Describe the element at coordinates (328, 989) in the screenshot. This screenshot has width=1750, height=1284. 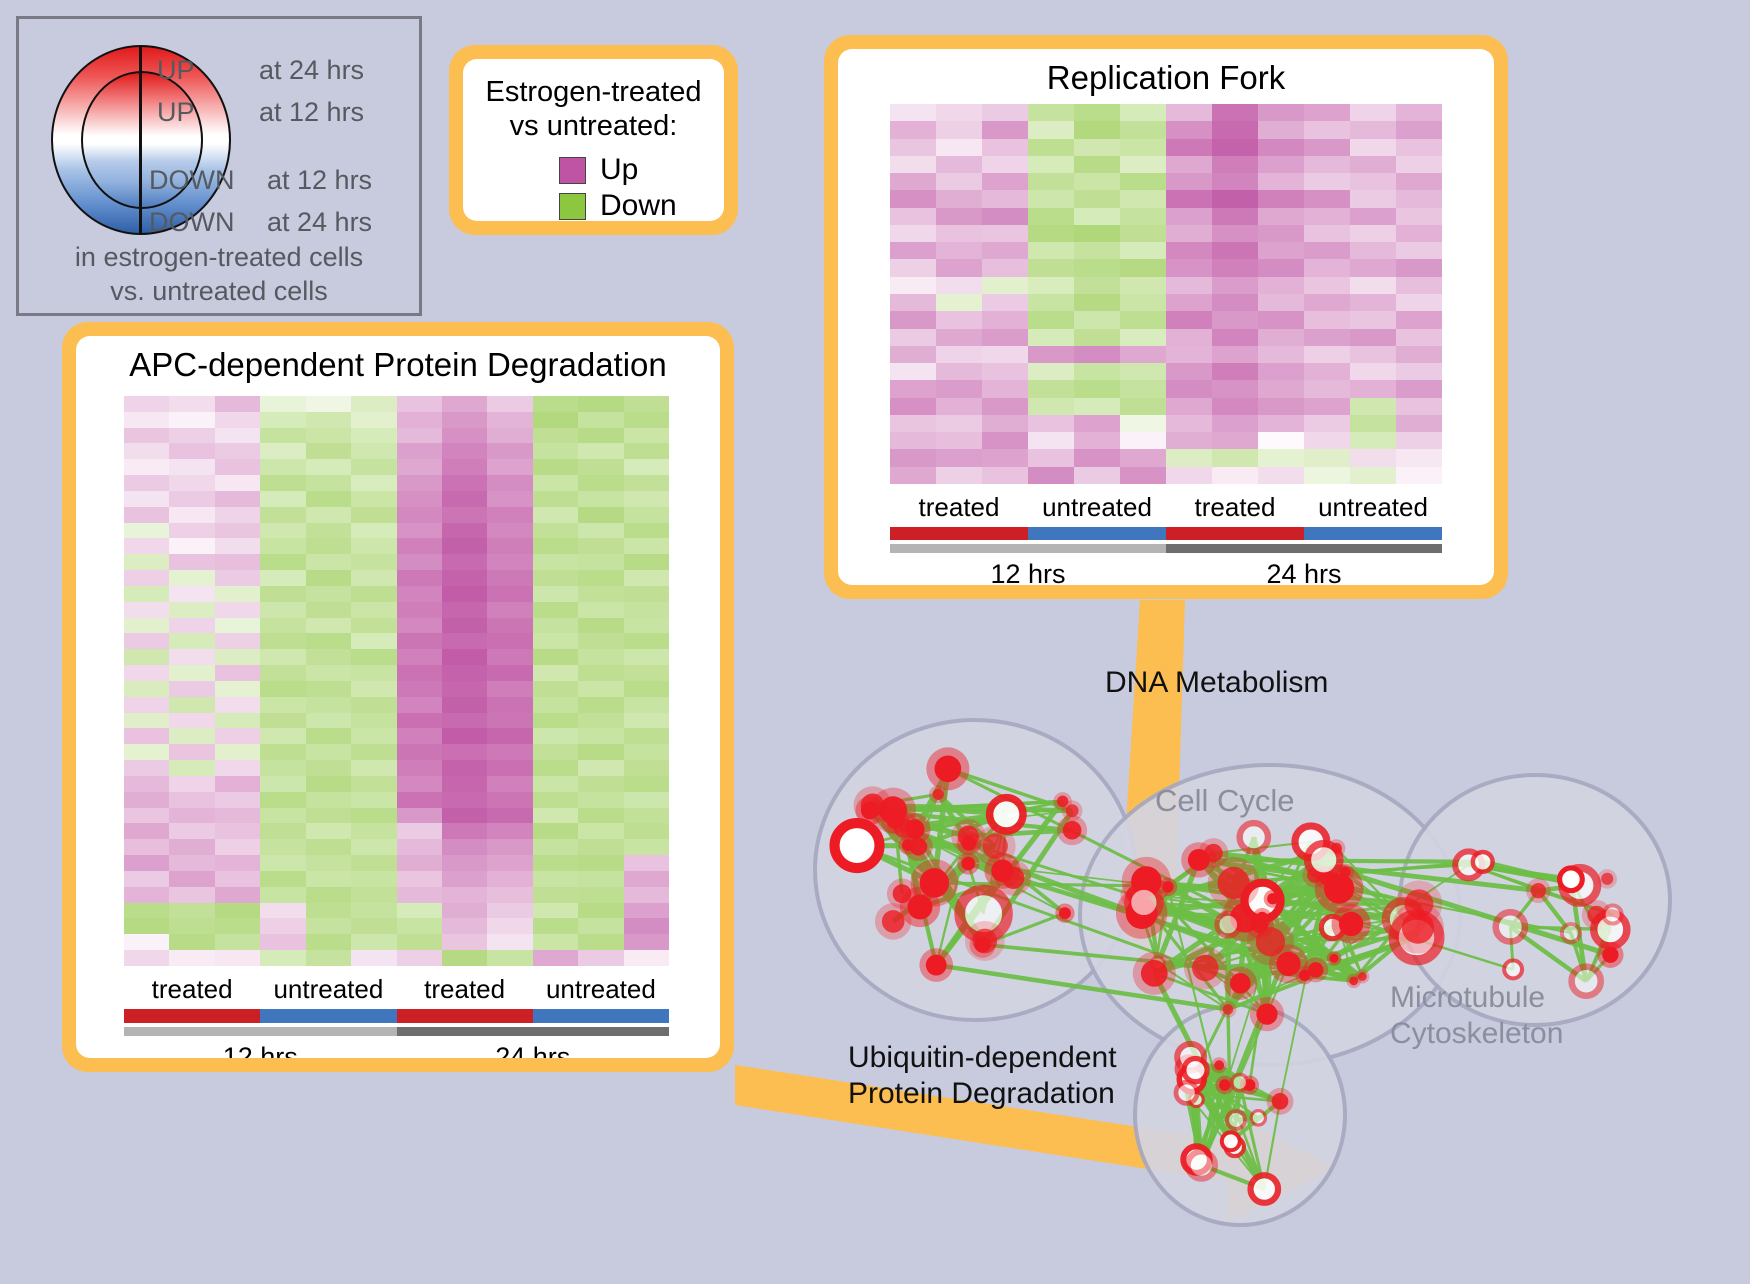
I see `group-label-untreated-12: untreated` at that location.